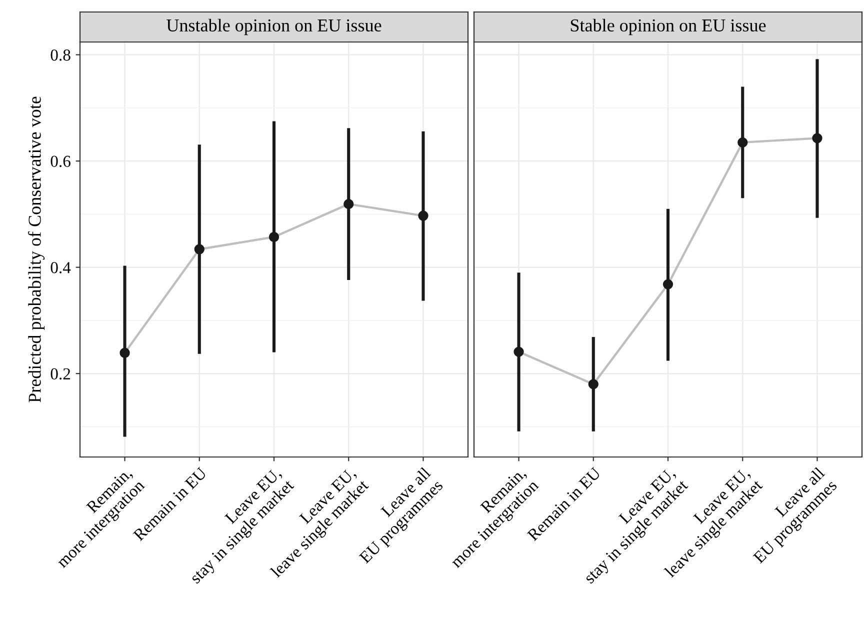 The width and height of the screenshot is (864, 622). What do you see at coordinates (274, 27) in the screenshot?
I see `chart-title: Unstable opinion on EU issue` at bounding box center [274, 27].